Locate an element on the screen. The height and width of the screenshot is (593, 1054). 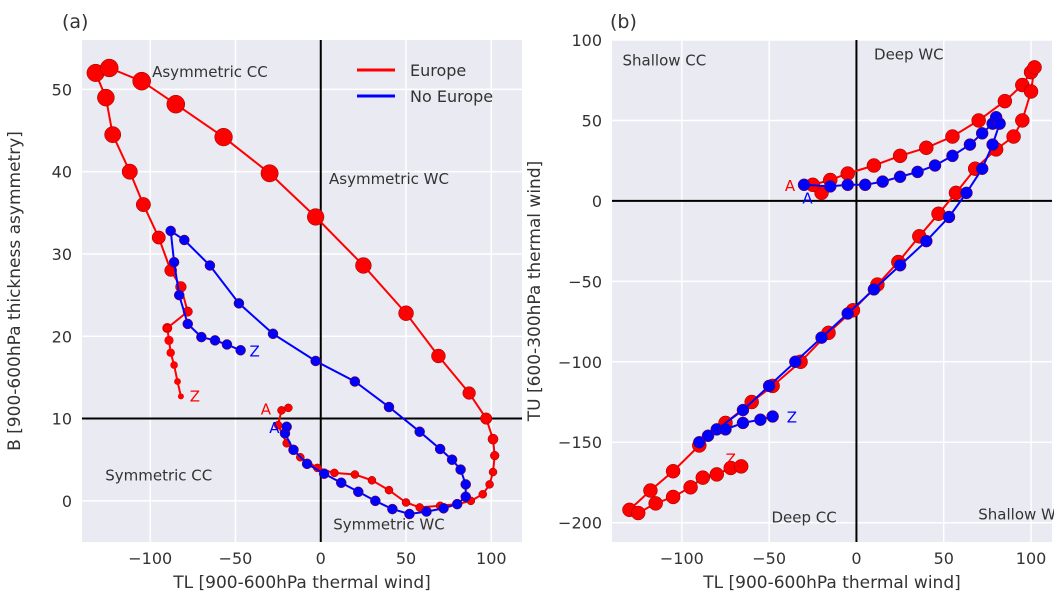
y-tick-label: −150 is located at coordinates (580, 442).